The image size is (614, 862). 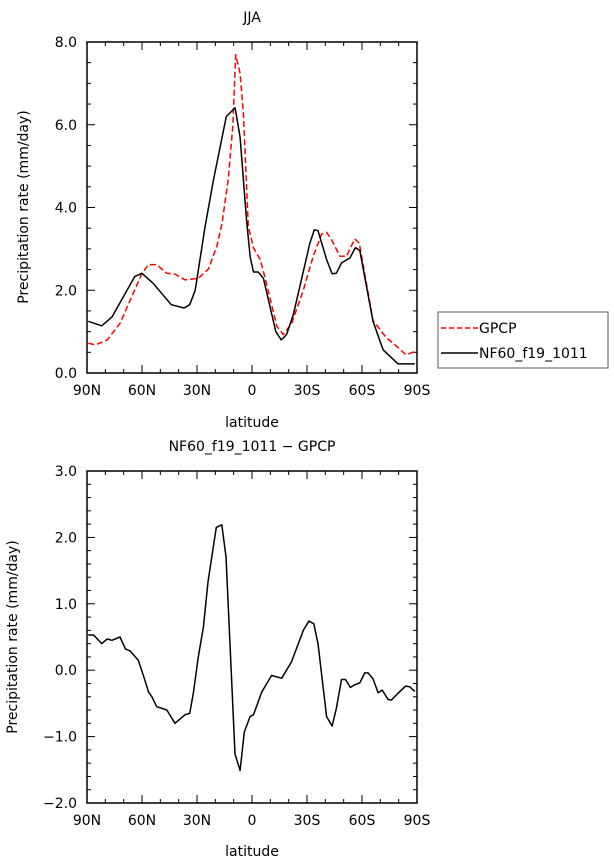 I want to click on top-x-tick-label: 60N, so click(x=142, y=391).